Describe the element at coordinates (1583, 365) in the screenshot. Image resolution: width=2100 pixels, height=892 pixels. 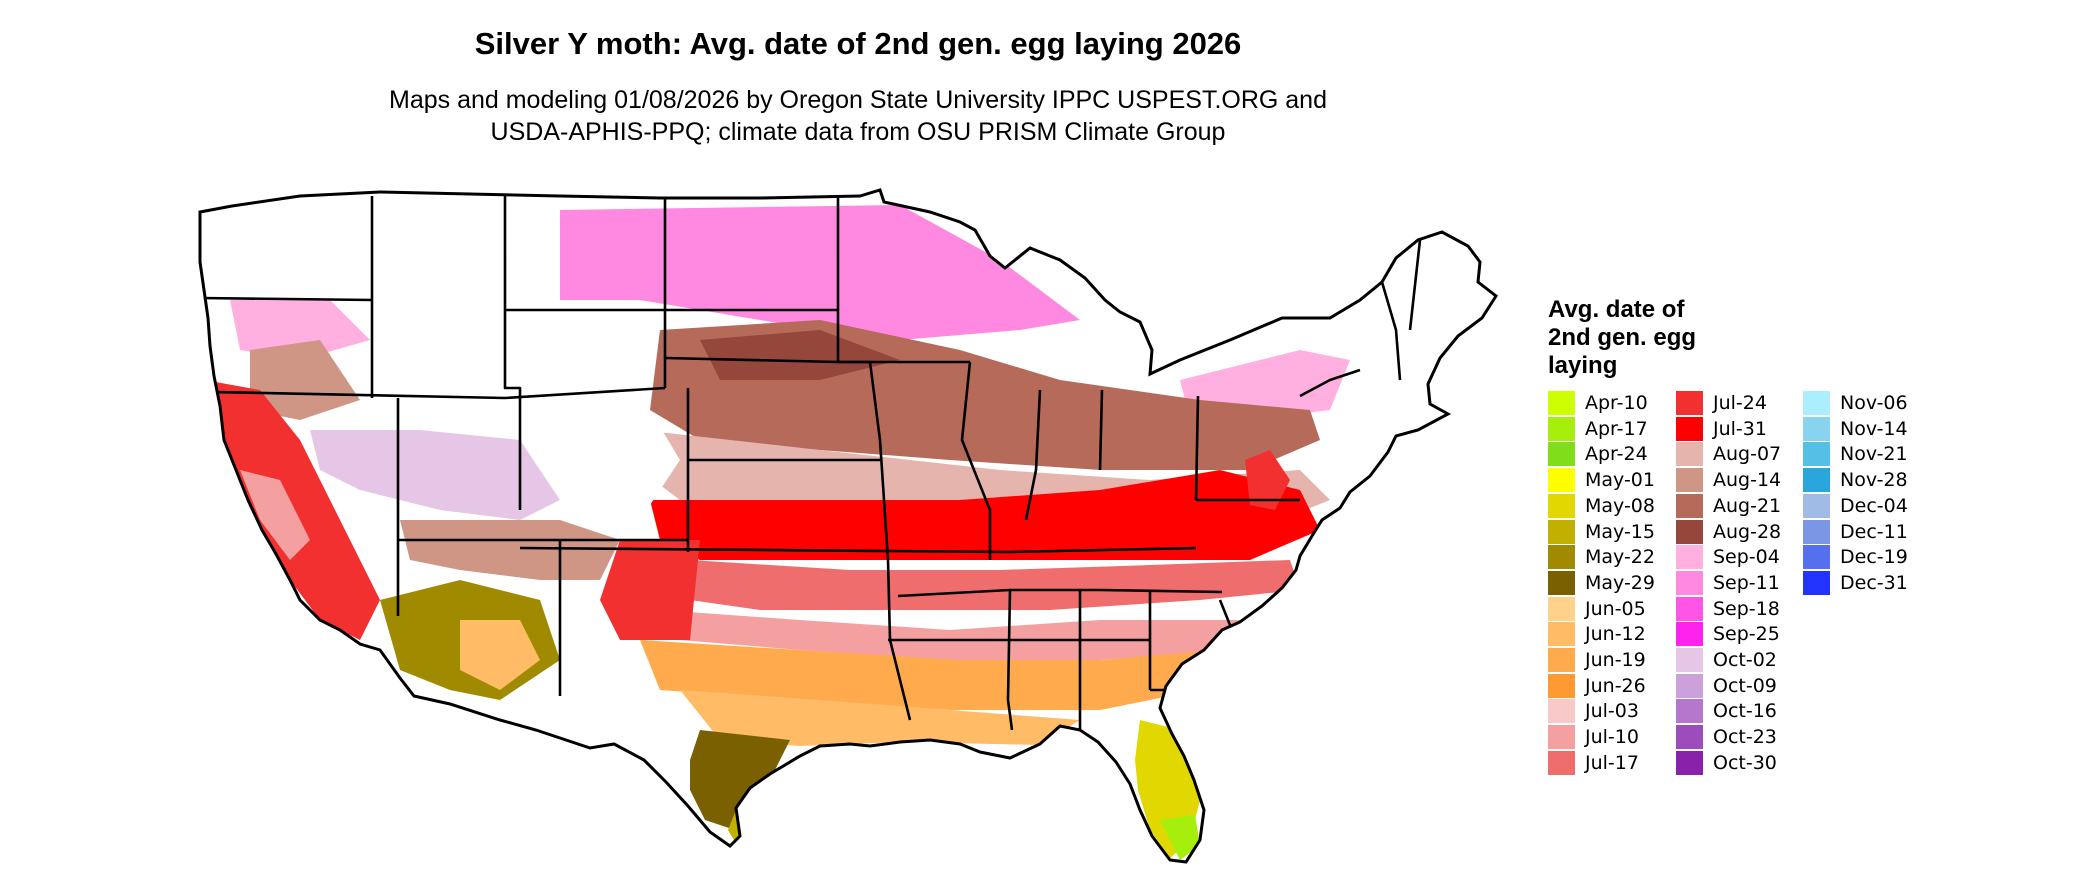
I see `legend-title-line-3: laying` at that location.